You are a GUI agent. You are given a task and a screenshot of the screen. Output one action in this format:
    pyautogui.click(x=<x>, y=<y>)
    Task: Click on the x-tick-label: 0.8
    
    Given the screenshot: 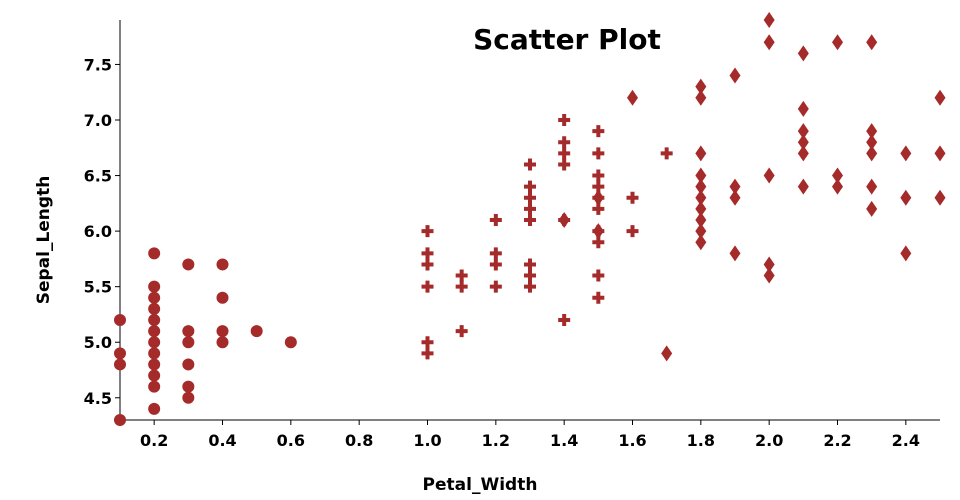 What is the action you would take?
    pyautogui.click(x=359, y=440)
    